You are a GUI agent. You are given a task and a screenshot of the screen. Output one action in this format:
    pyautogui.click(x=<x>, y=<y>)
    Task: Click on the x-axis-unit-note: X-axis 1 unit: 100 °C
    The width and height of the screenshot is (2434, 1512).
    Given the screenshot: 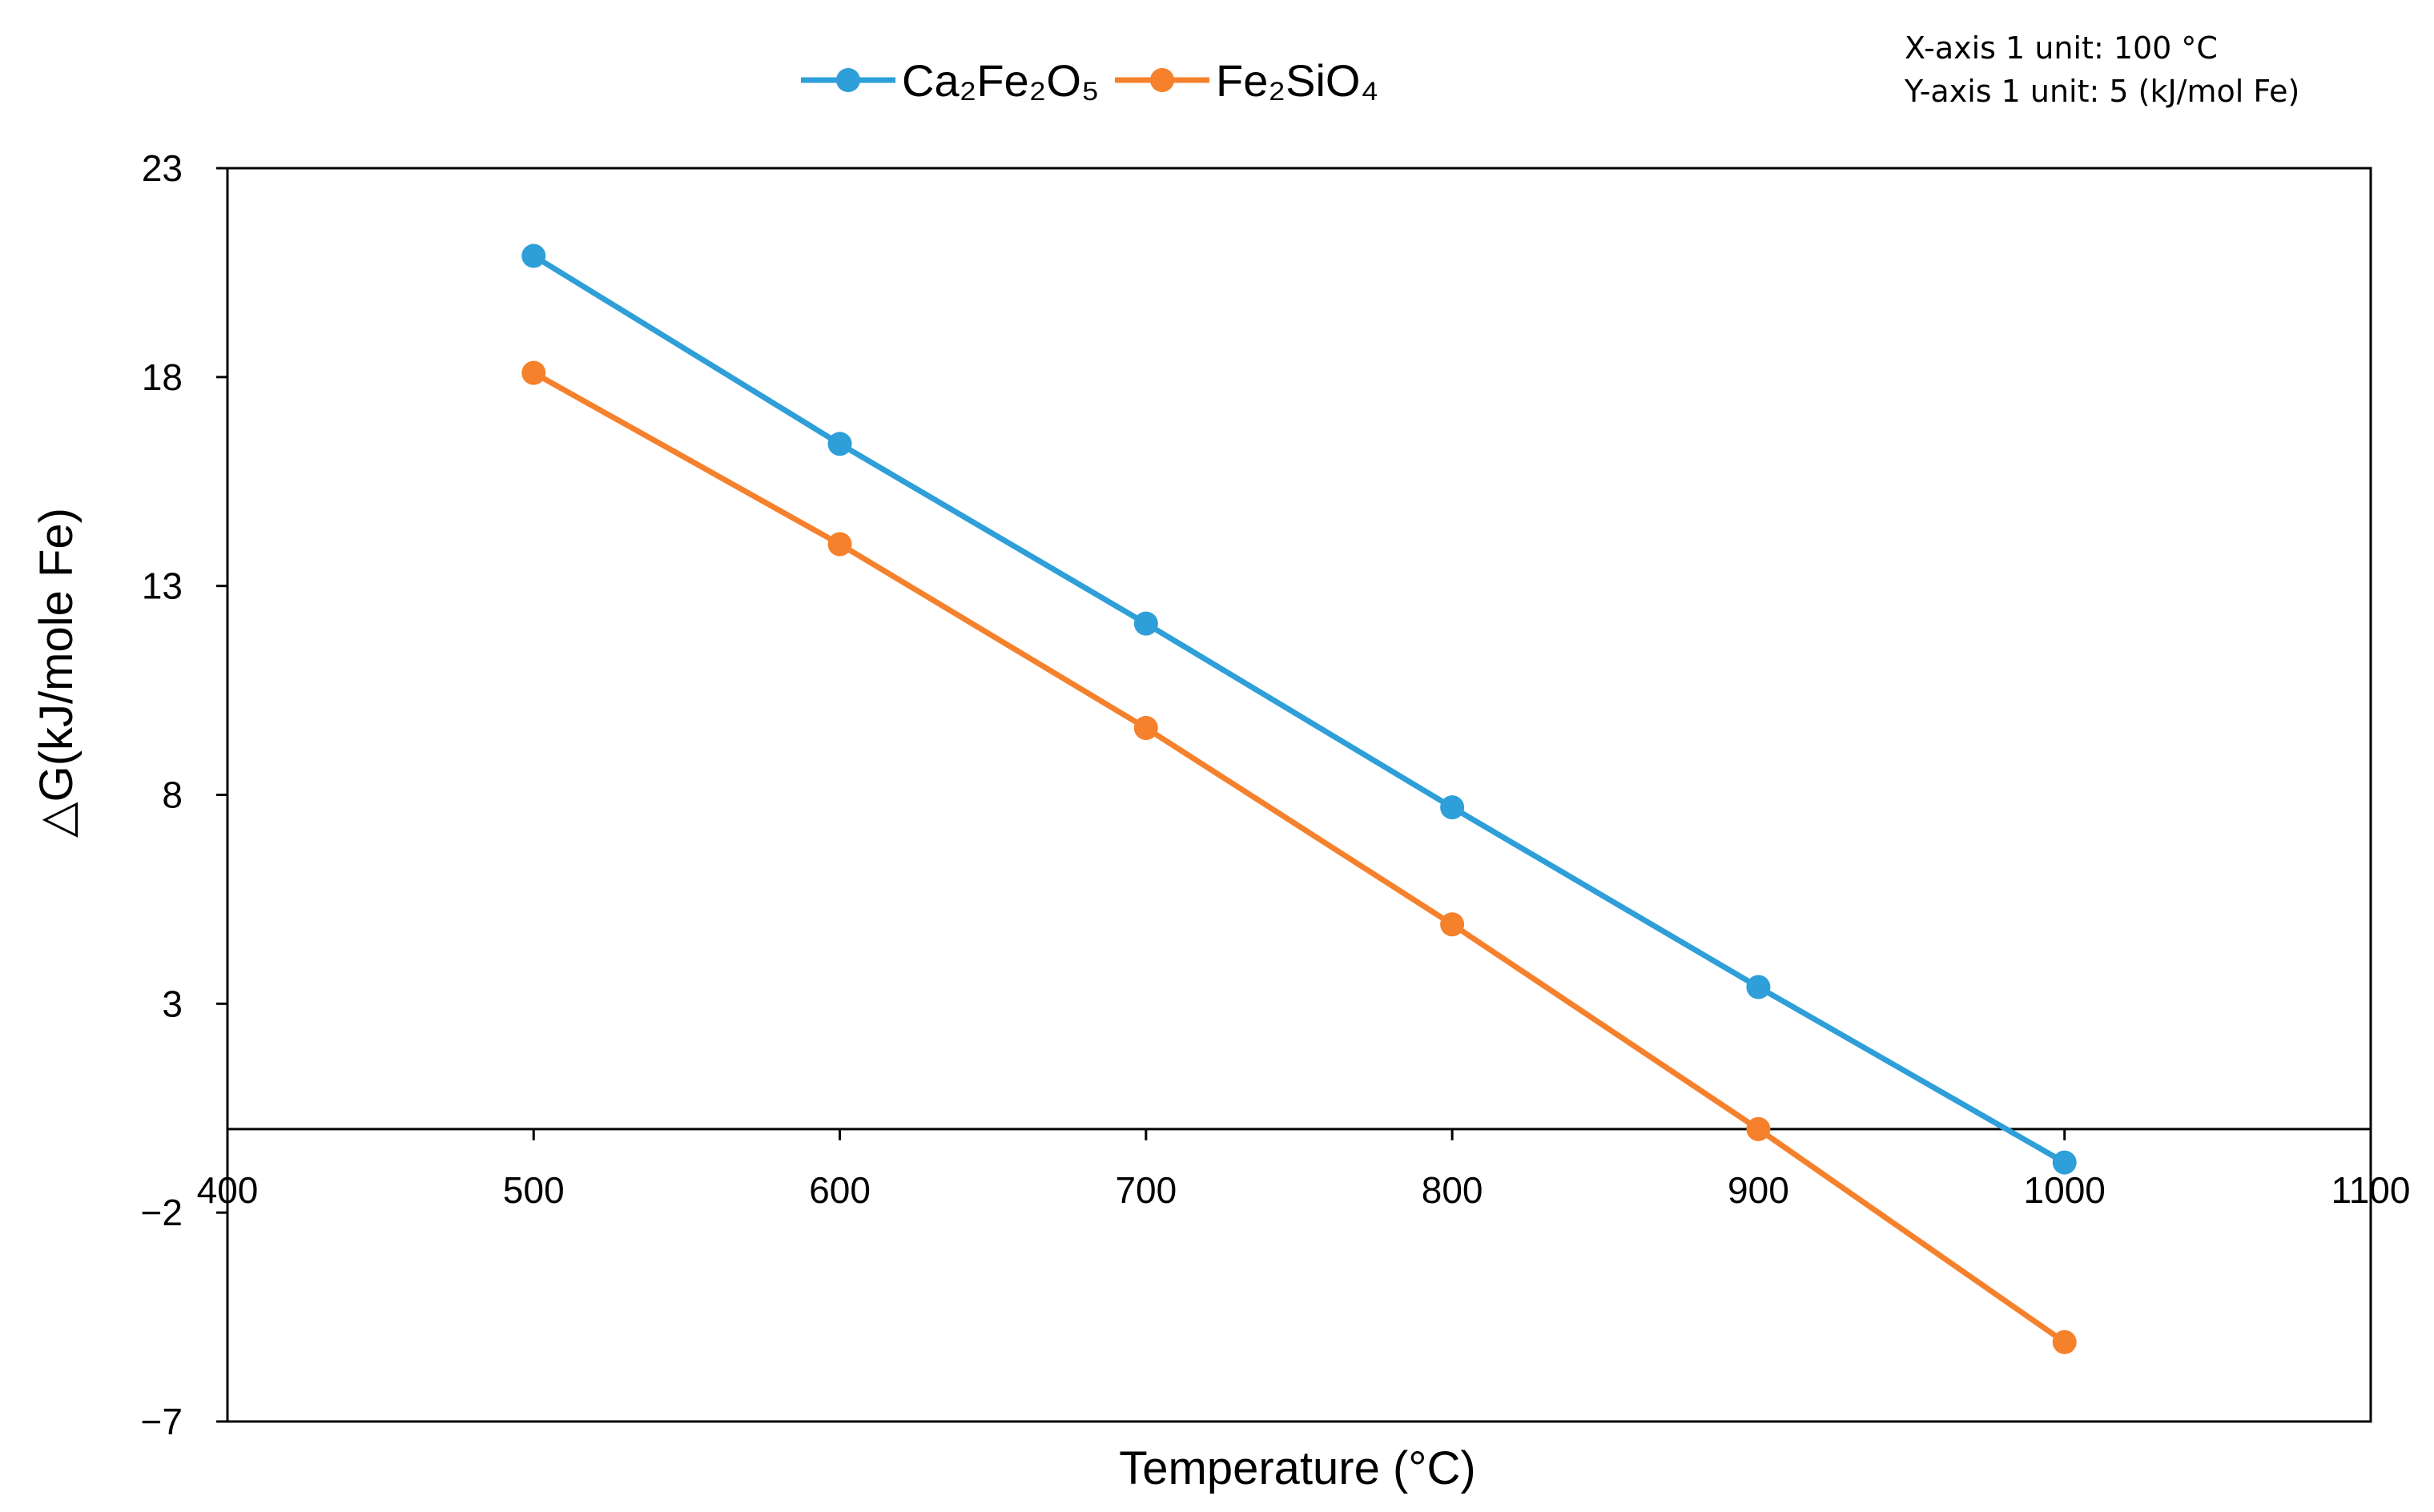 What is the action you would take?
    pyautogui.click(x=2061, y=48)
    